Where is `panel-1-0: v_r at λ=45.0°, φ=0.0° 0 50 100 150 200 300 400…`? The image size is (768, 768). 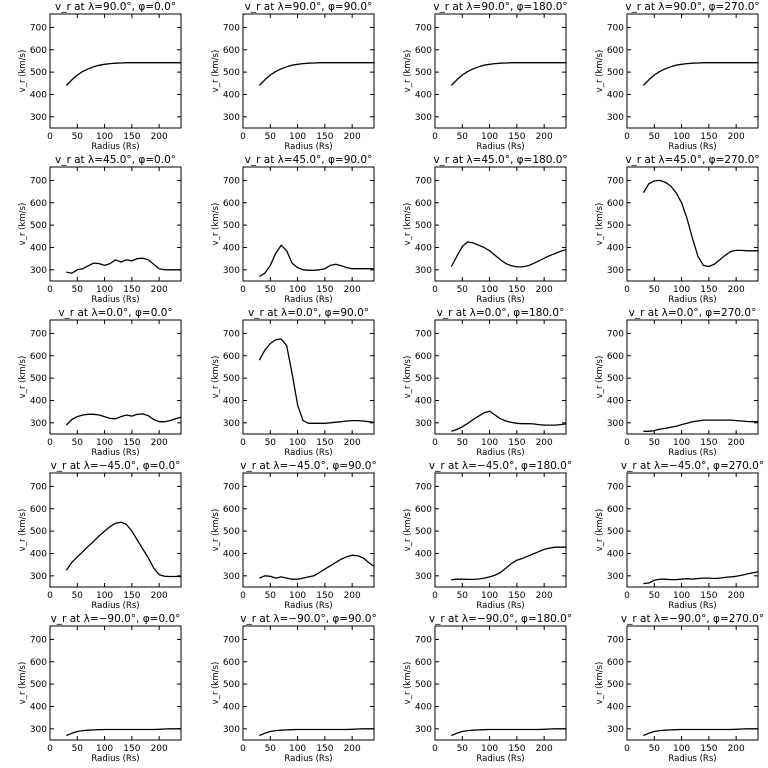 panel-1-0: v_r at λ=45.0°, φ=0.0° 0 50 100 150 200 300 400… is located at coordinates (100, 229).